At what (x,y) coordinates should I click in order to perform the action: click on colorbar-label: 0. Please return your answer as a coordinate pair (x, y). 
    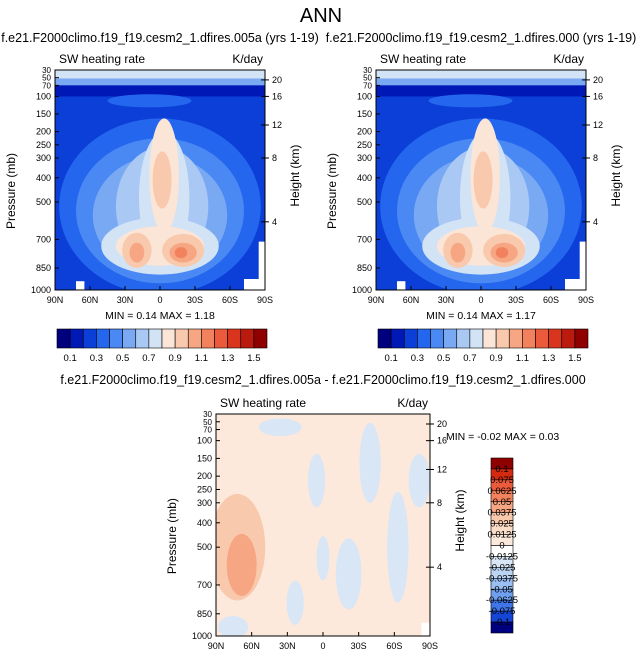
    Looking at the image, I should click on (501, 546).